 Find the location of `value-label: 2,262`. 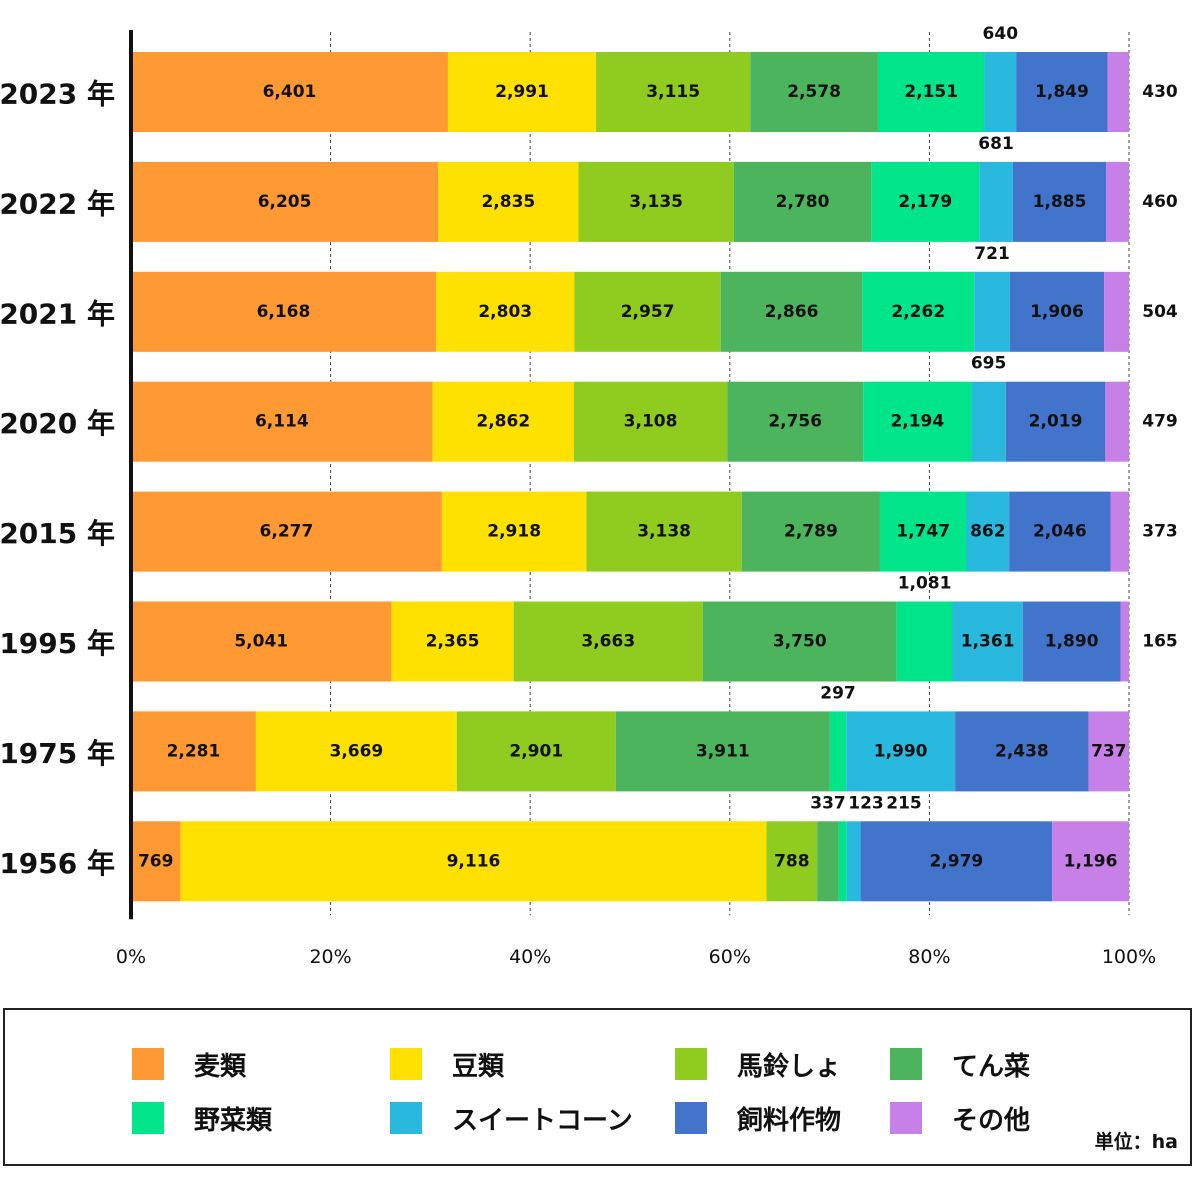

value-label: 2,262 is located at coordinates (918, 312).